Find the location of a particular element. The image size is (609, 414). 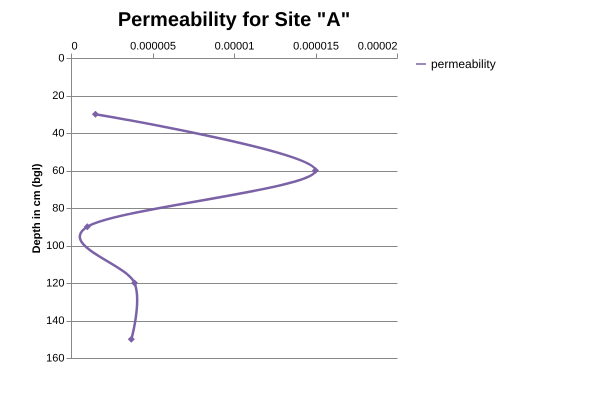

legend-label: permeability is located at coordinates (463, 64).